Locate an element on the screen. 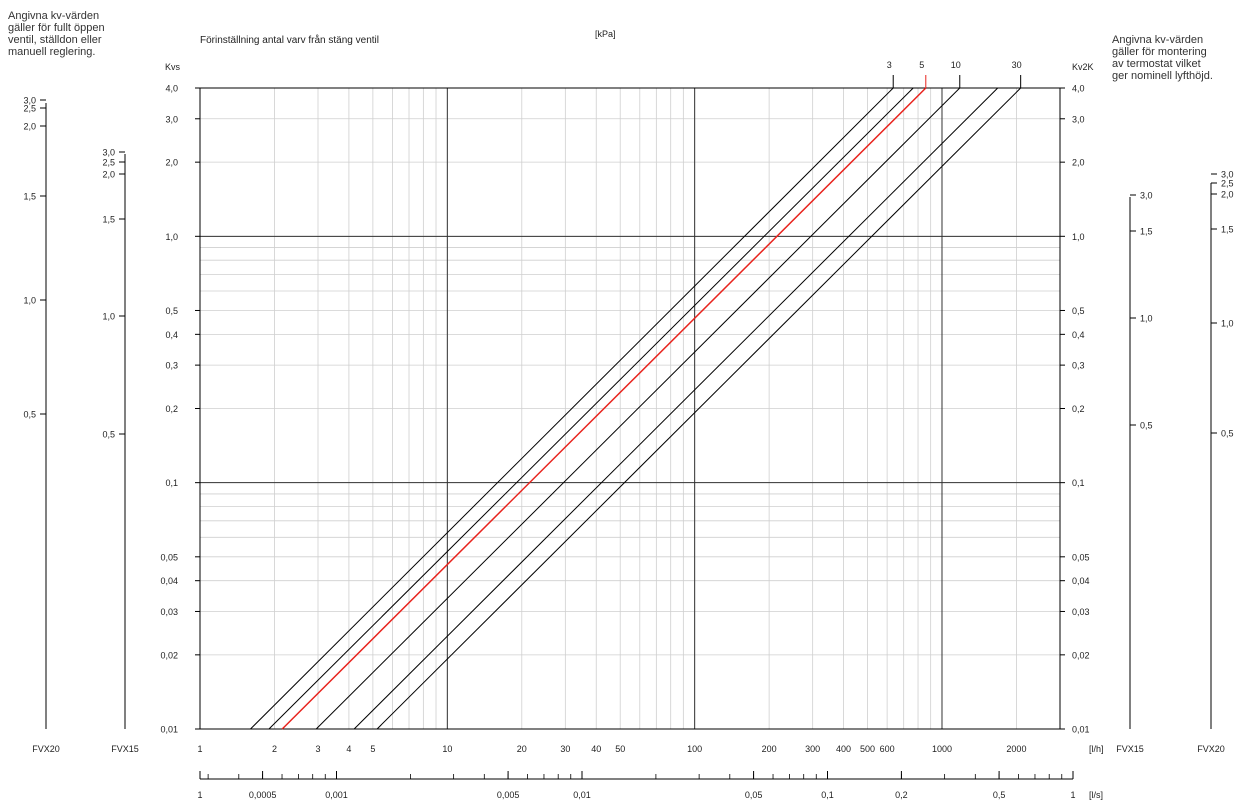 This screenshot has height=805, width=1240. x-tick-label-lh: 1000 is located at coordinates (942, 749).